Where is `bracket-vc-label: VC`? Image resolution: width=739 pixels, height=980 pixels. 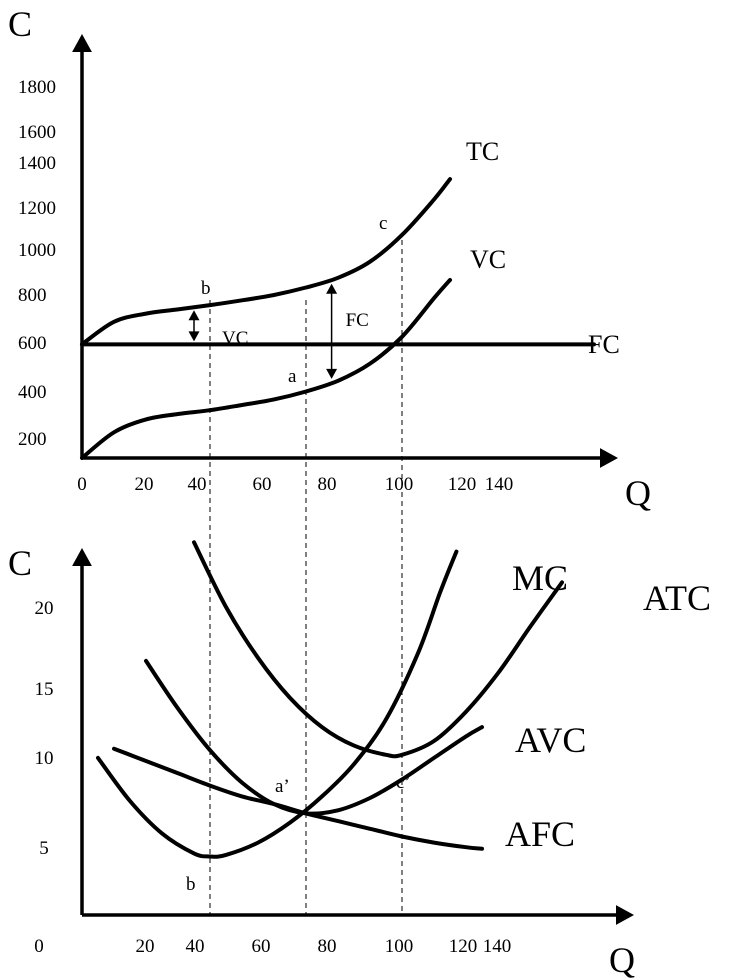
bracket-vc-label: VC is located at coordinates (235, 338).